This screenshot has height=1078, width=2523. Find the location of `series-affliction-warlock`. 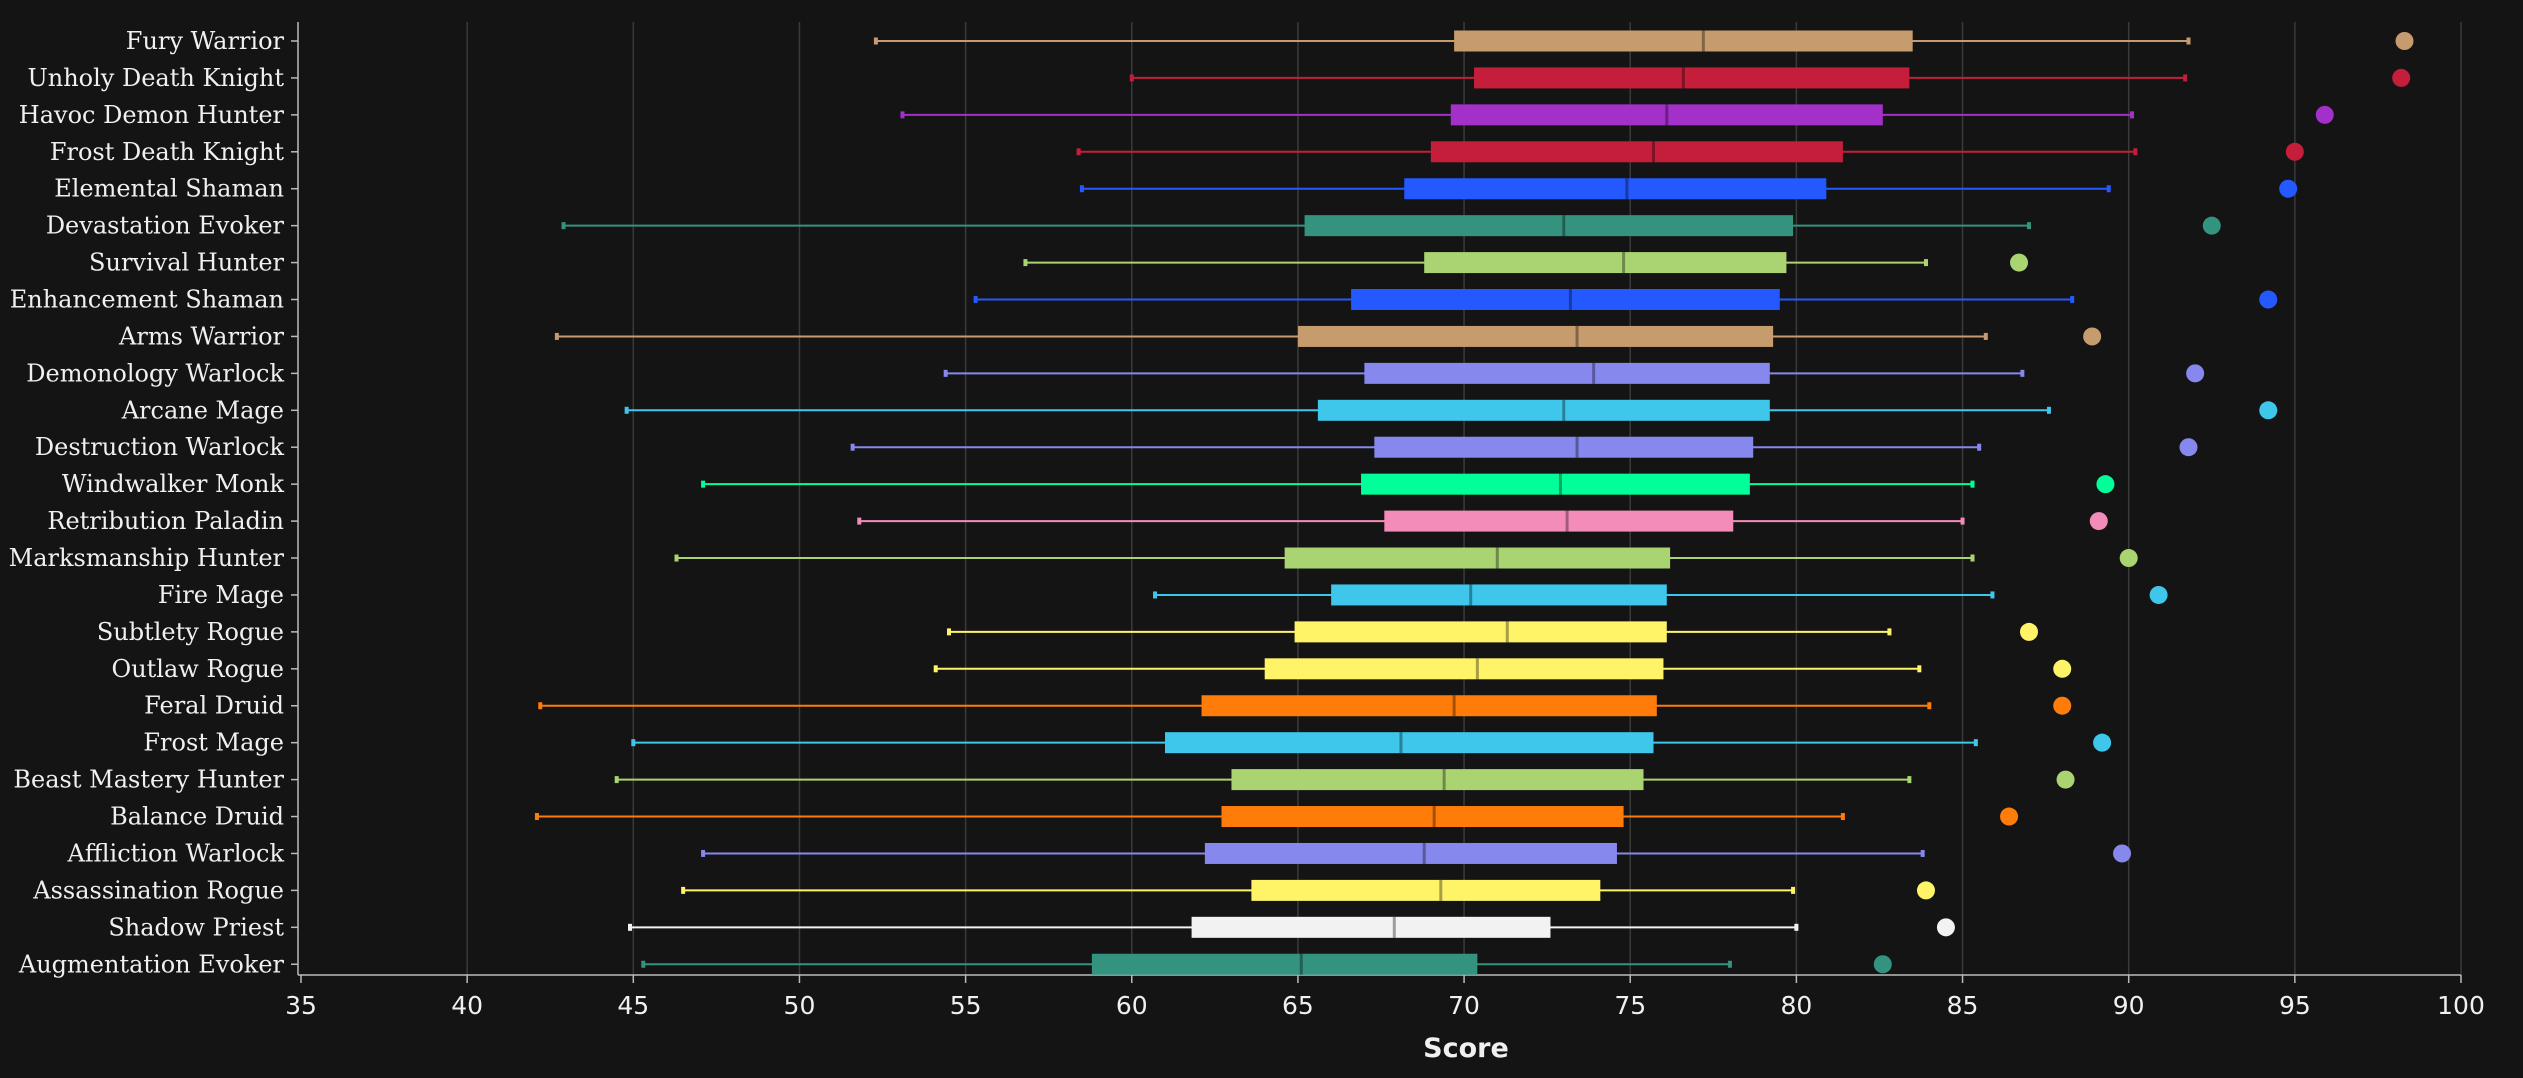

series-affliction-warlock is located at coordinates (1416, 853).